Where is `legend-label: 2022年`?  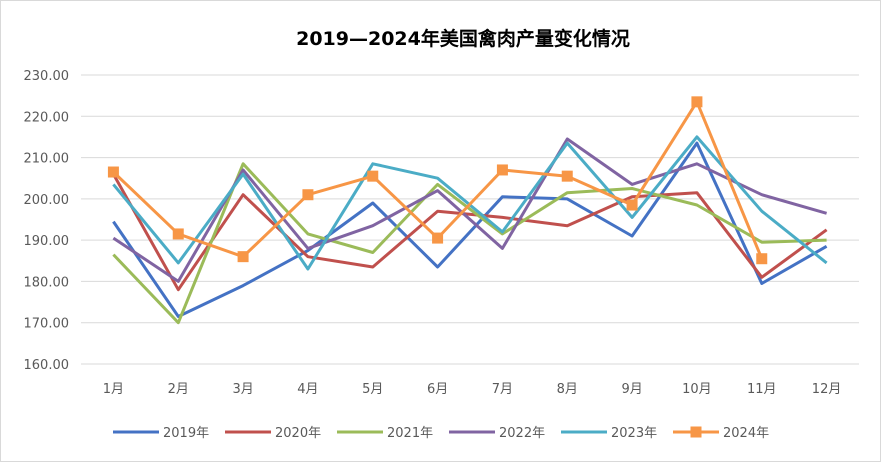
legend-label: 2022年 is located at coordinates (522, 433).